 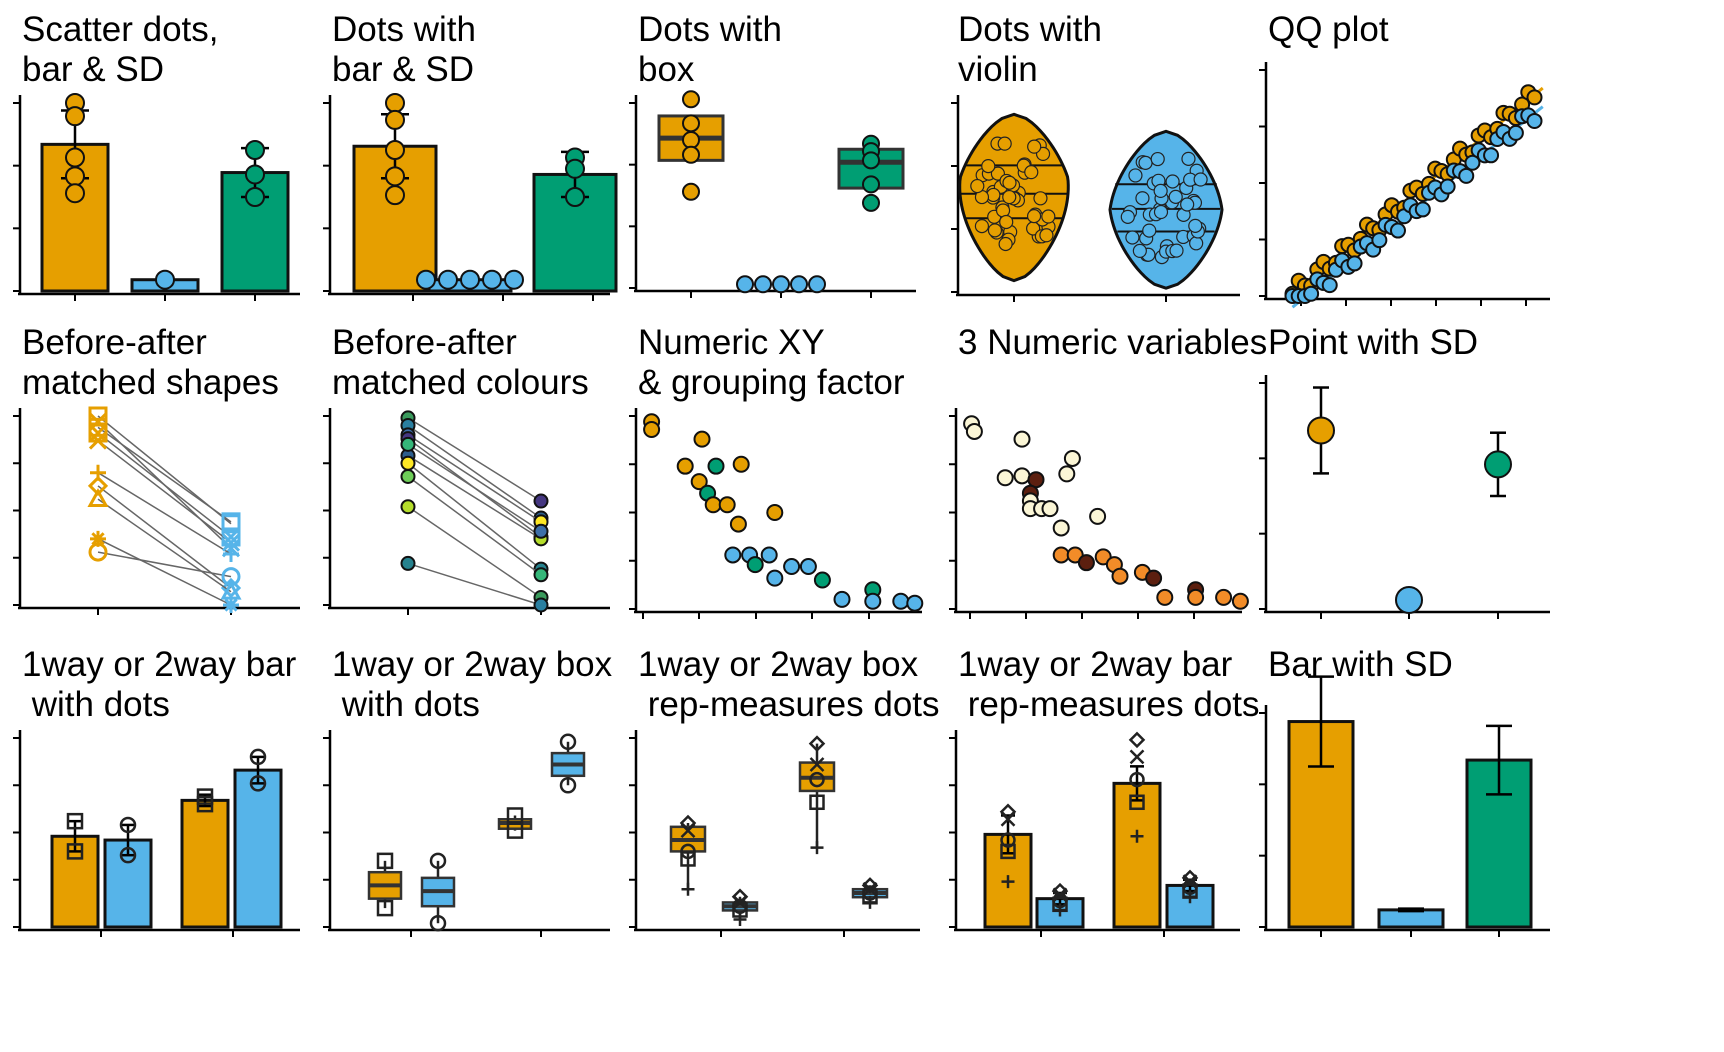 What do you see at coordinates (482, 810) in the screenshot?
I see `chart-panel: 1way or 2way box with dots` at bounding box center [482, 810].